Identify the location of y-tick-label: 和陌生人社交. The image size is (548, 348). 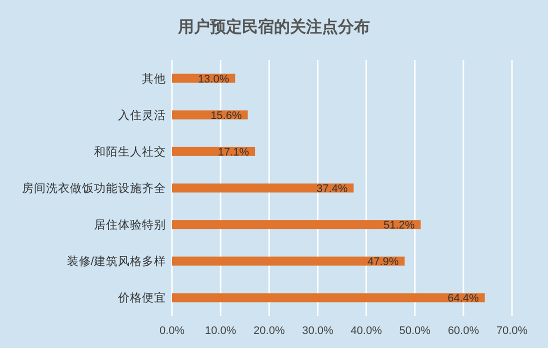
(130, 151).